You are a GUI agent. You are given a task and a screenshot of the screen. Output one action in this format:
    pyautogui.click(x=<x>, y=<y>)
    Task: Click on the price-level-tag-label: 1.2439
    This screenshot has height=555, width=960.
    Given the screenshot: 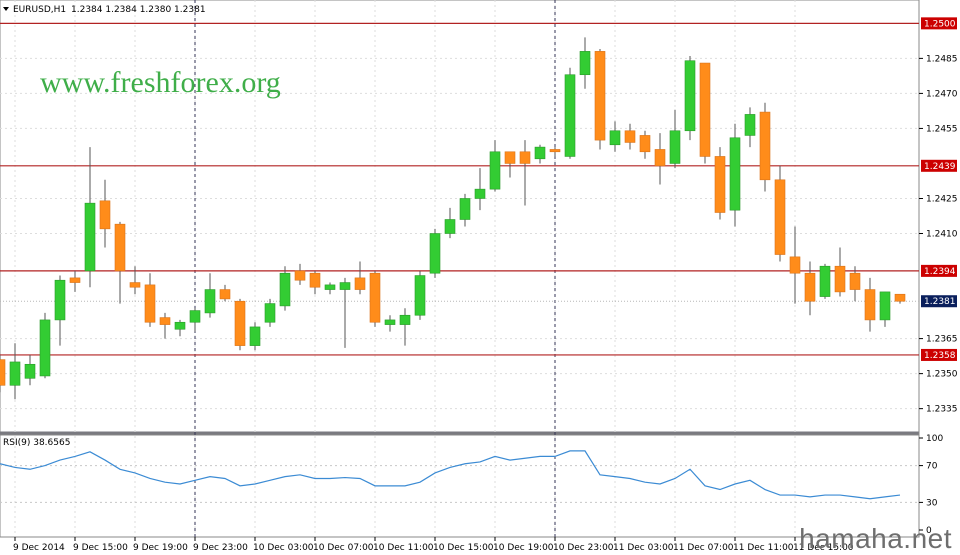 What is the action you would take?
    pyautogui.click(x=940, y=167)
    